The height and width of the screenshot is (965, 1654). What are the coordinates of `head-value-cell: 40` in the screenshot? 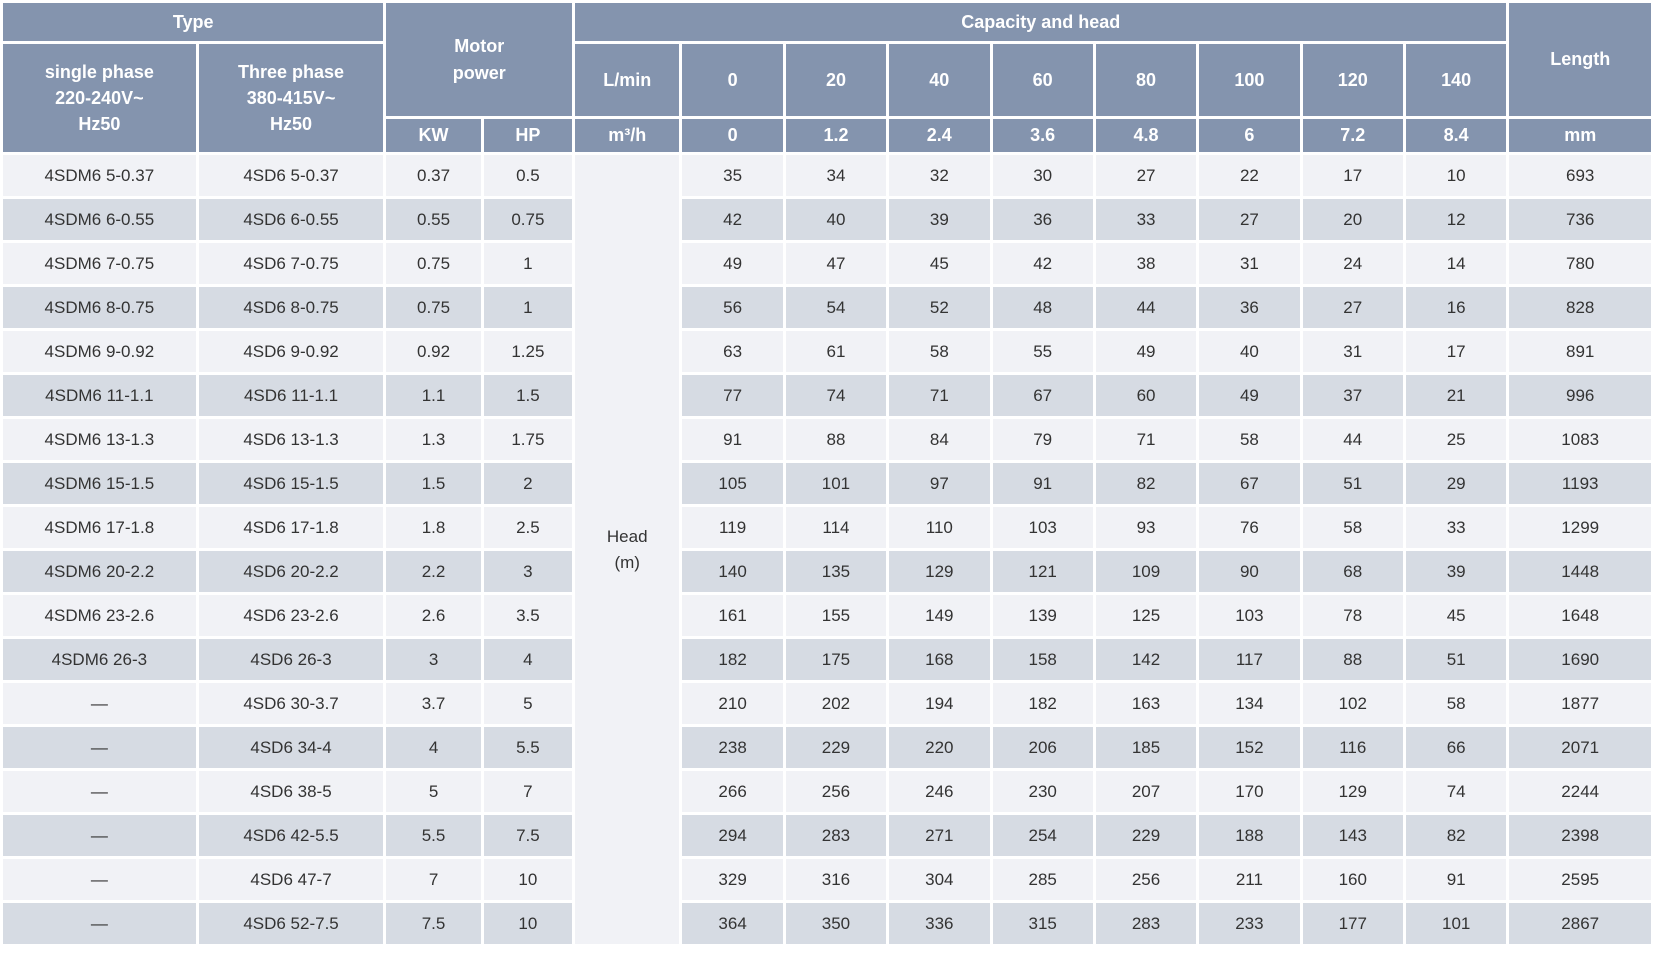 It's located at (836, 219).